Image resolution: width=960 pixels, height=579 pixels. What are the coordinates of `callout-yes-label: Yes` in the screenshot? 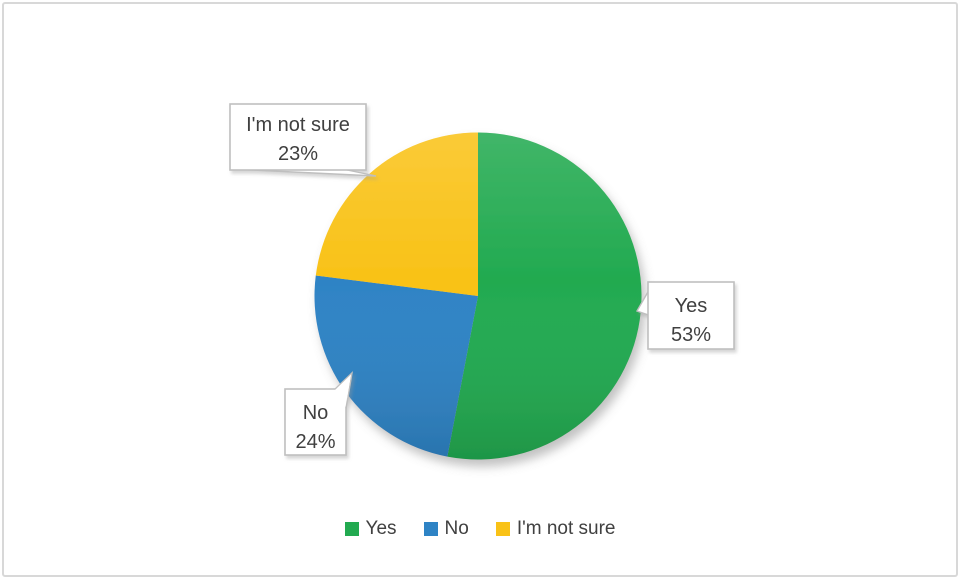 It's located at (691, 306).